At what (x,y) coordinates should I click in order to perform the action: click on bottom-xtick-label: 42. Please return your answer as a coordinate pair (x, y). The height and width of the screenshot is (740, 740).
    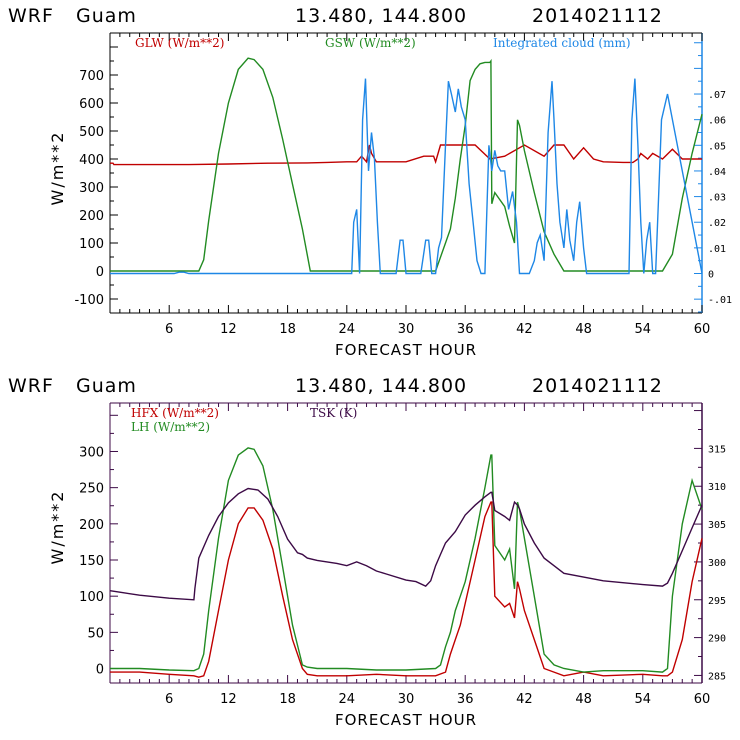
    Looking at the image, I should click on (524, 699).